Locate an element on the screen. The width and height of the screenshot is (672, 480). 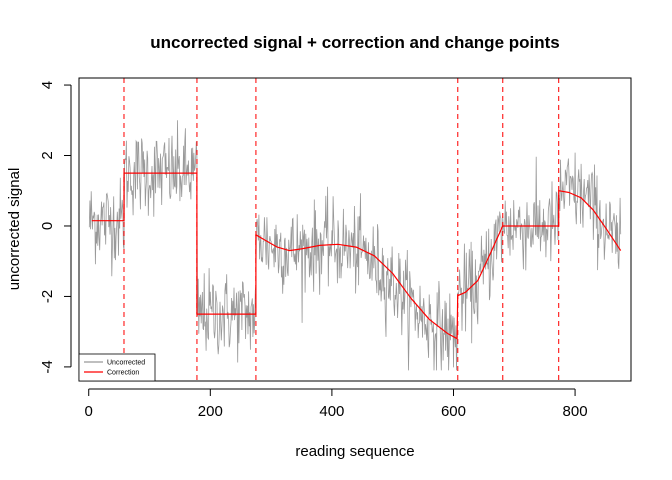
x-tick-label: 200 is located at coordinates (210, 411).